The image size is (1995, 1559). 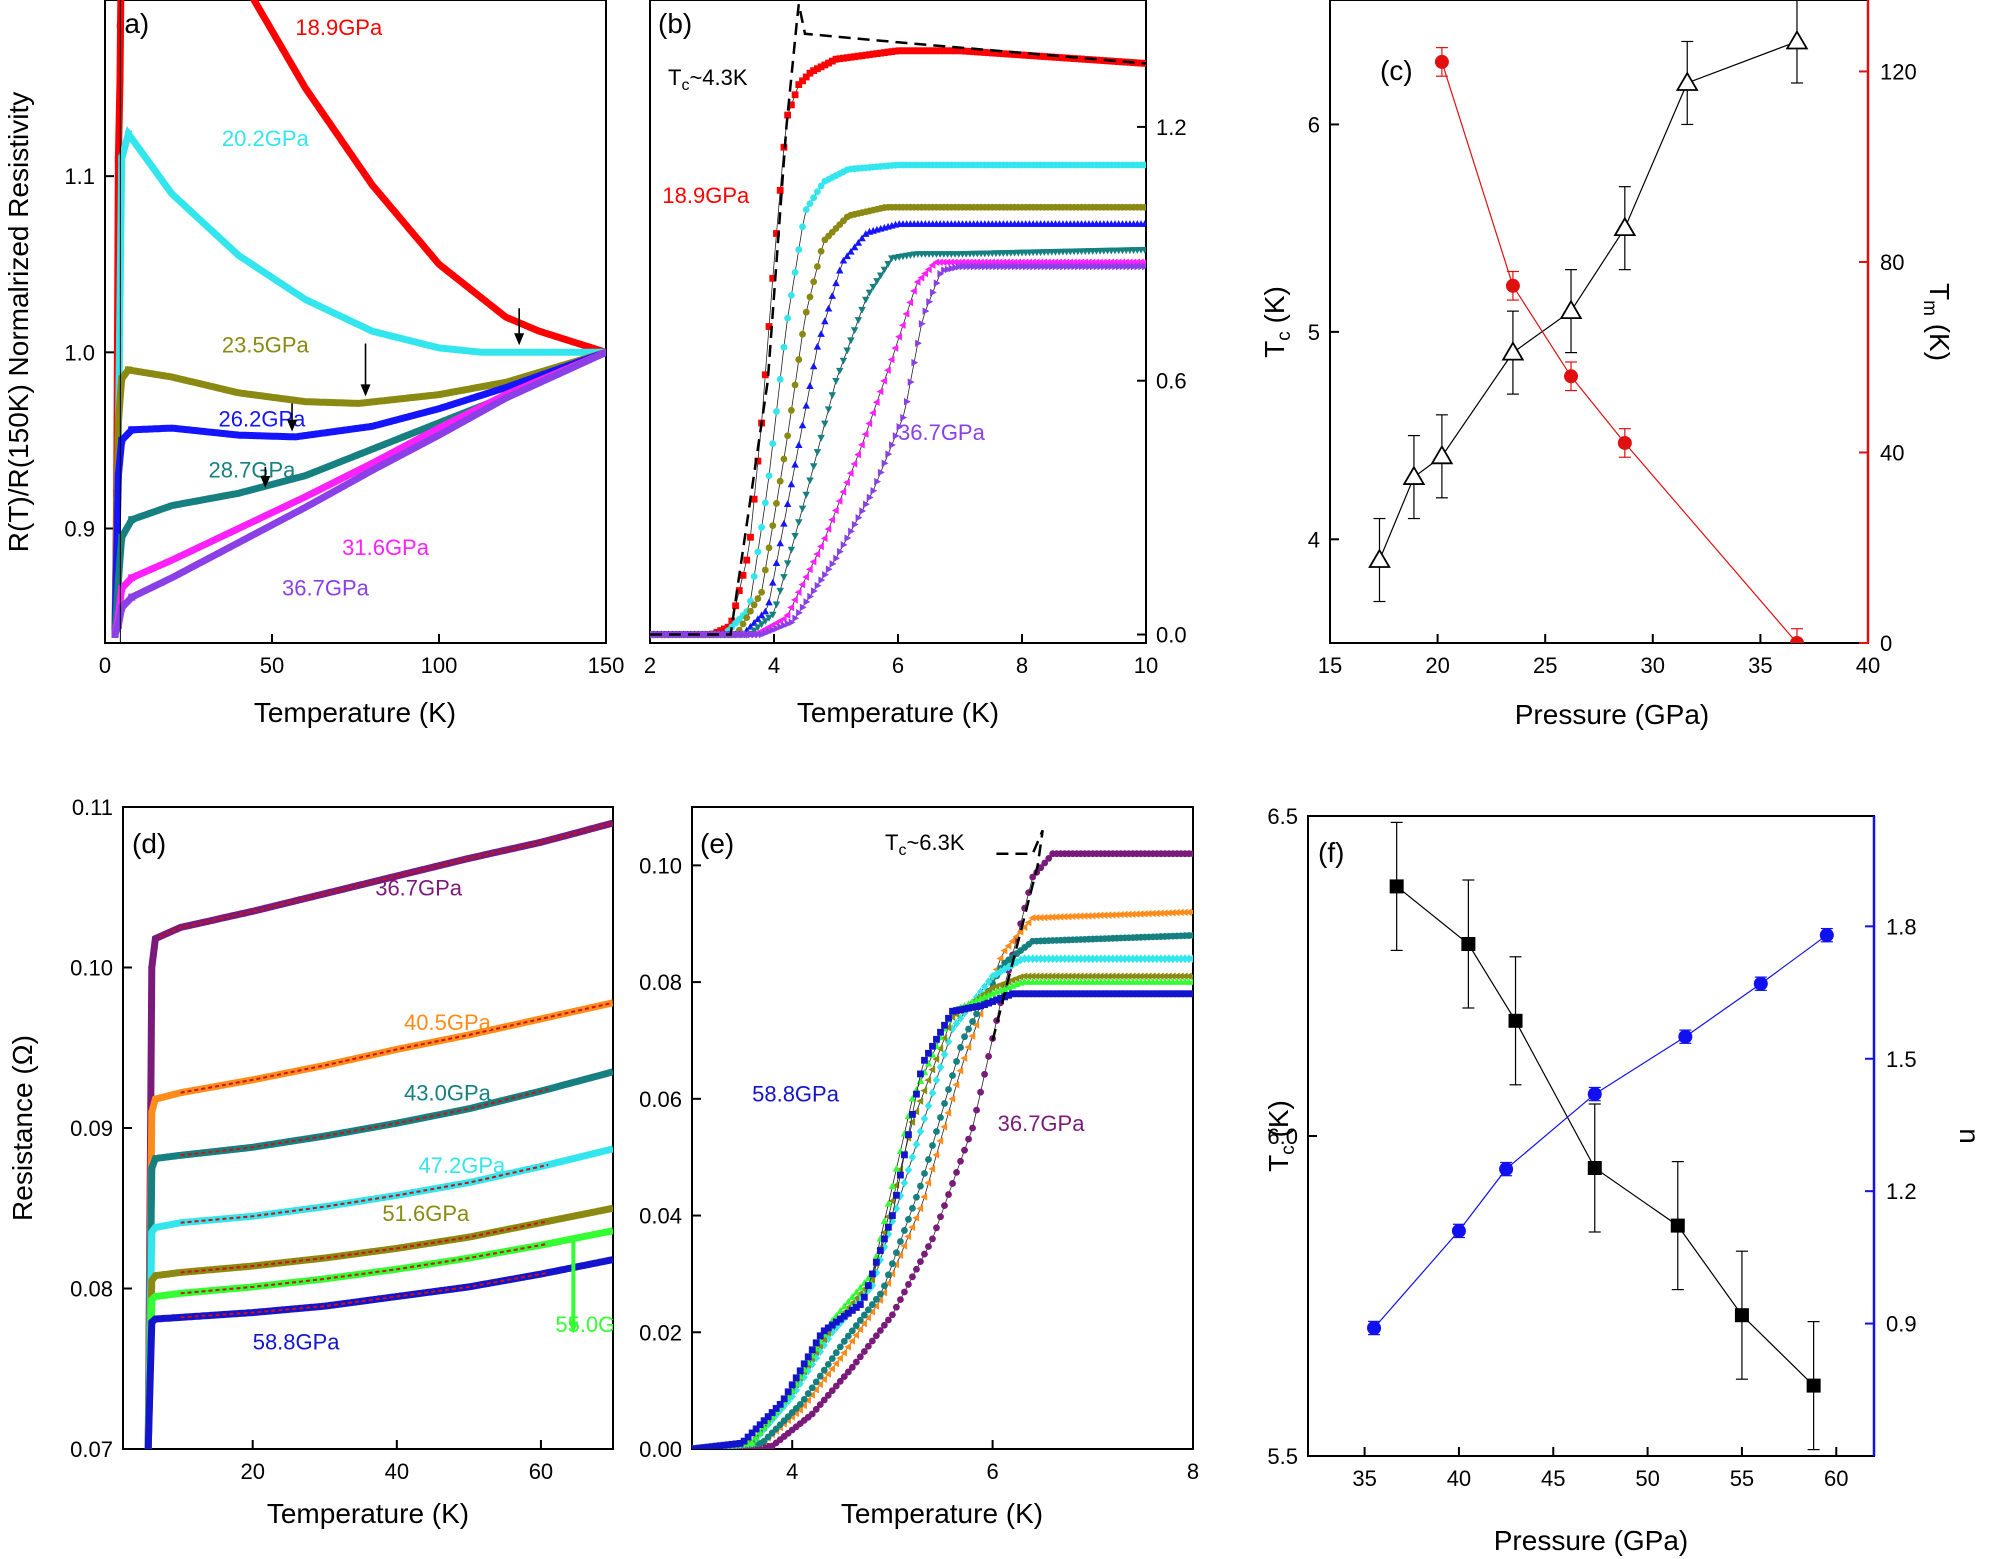 What do you see at coordinates (1901, 1059) in the screenshot?
I see `y2-tick-label: 1.5` at bounding box center [1901, 1059].